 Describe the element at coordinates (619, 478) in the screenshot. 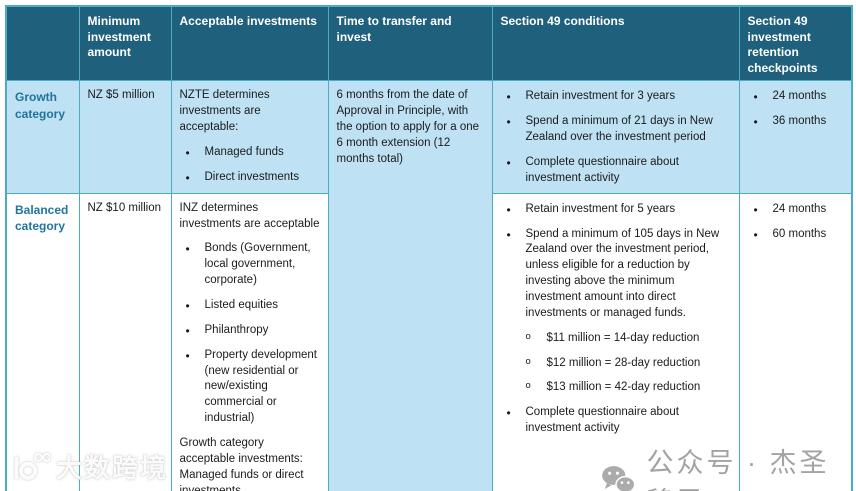

I see `wechat-icon` at that location.